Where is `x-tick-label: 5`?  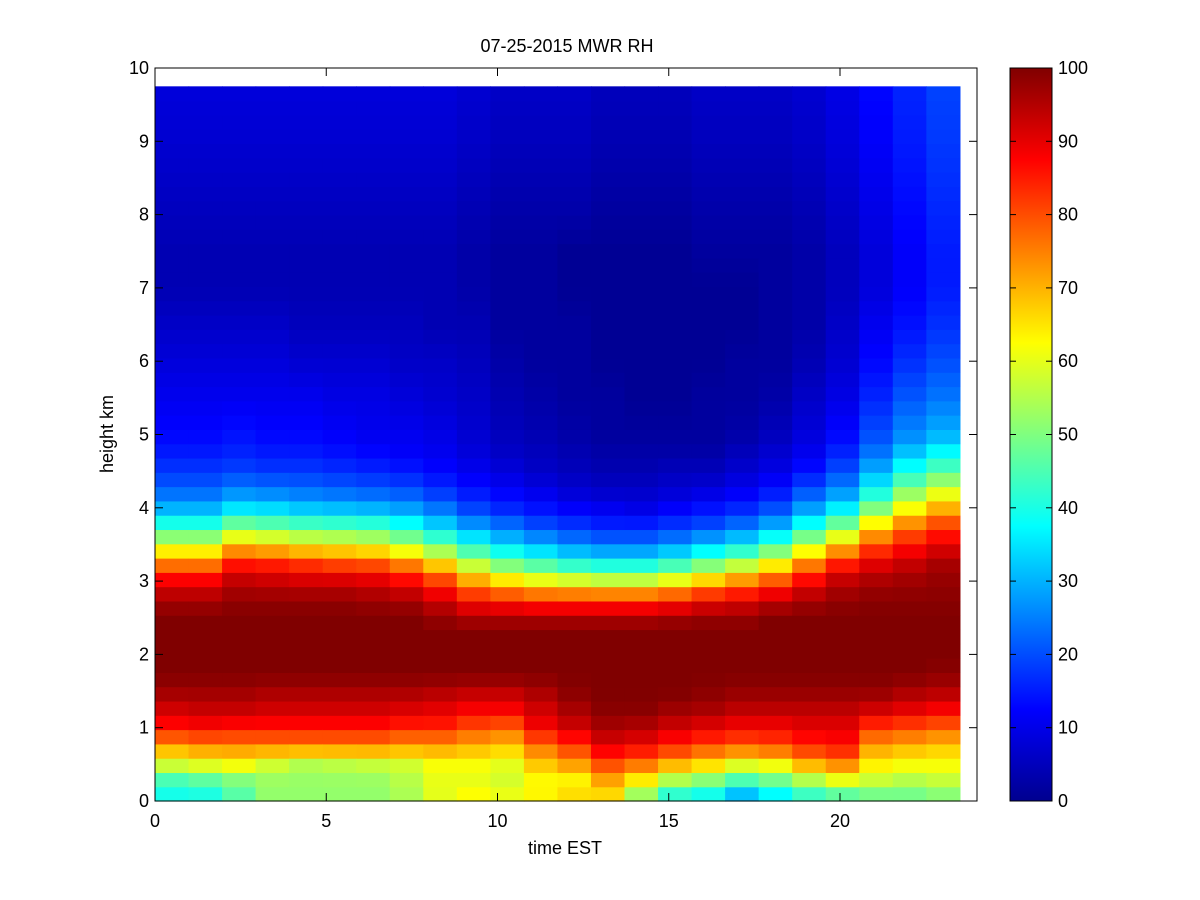
x-tick-label: 5 is located at coordinates (326, 821).